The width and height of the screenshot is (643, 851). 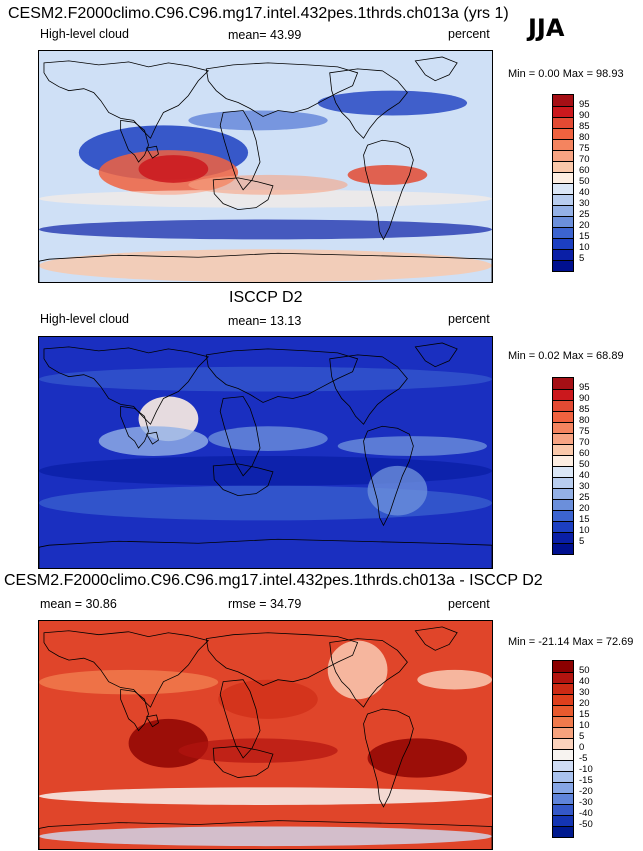 I want to click on panel-1-variable-label: High-level cloud, so click(x=84, y=34).